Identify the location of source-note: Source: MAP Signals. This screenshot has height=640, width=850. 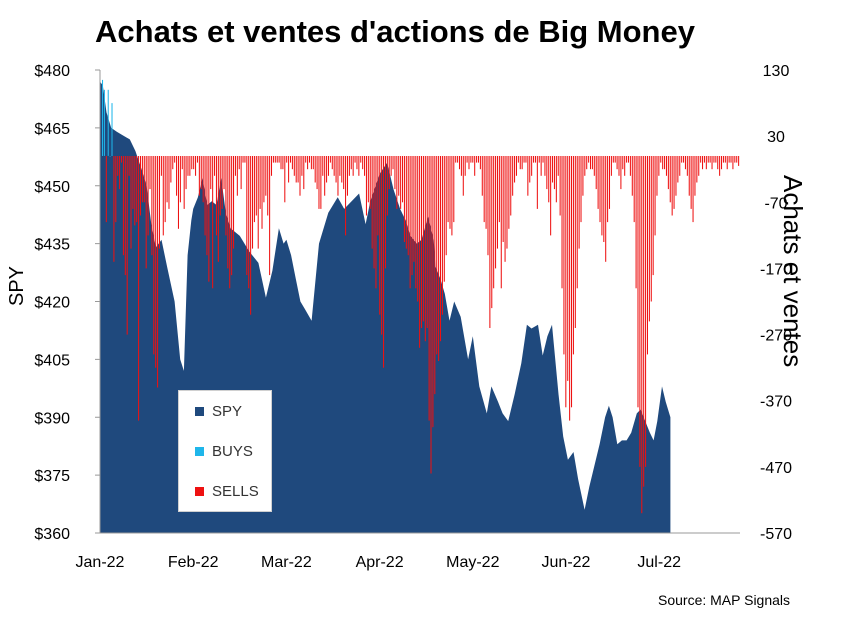
(724, 600).